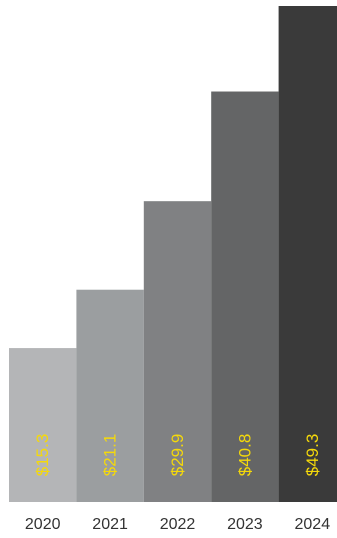 The height and width of the screenshot is (538, 337). What do you see at coordinates (43, 425) in the screenshot?
I see `bar-2020` at bounding box center [43, 425].